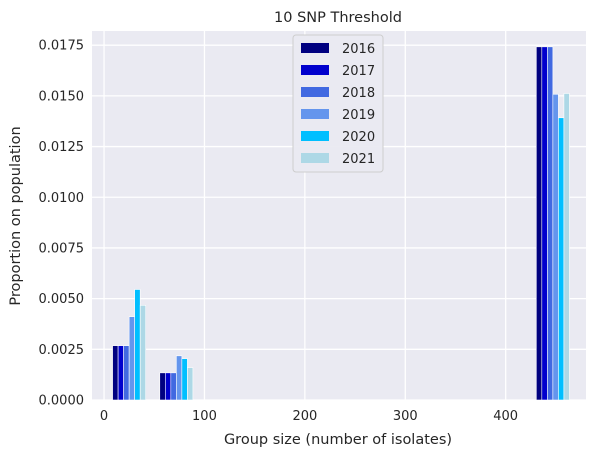 The height and width of the screenshot is (457, 596). What do you see at coordinates (16, 215) in the screenshot?
I see `y-axis-title: Proportion on population` at bounding box center [16, 215].